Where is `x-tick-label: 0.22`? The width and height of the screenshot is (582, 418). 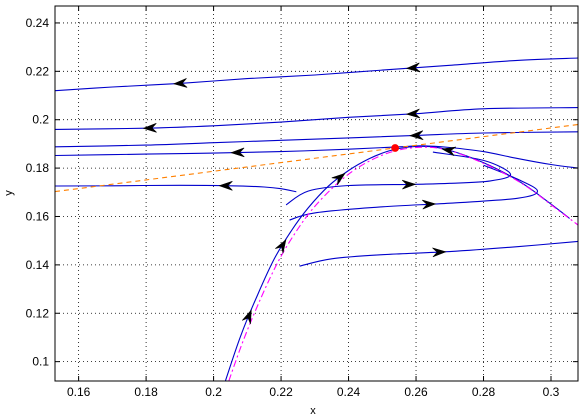
x-tick-label: 0.22 is located at coordinates (281, 392).